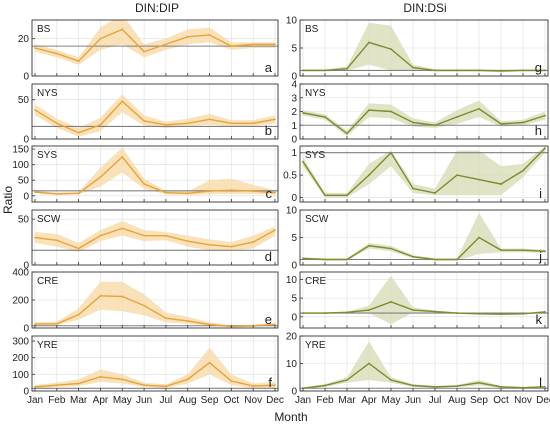 The height and width of the screenshot is (427, 550). I want to click on y-tick-label: 5, so click(294, 299).